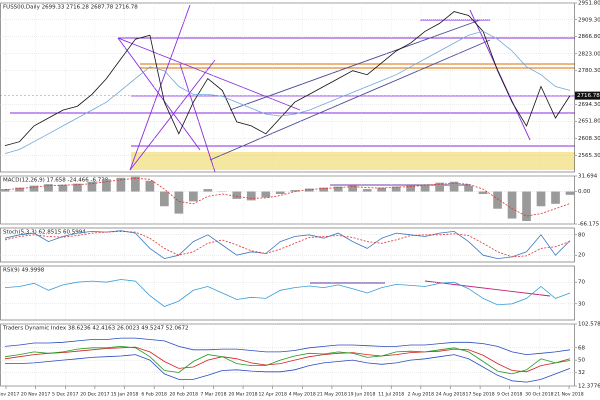 The image size is (600, 400). What do you see at coordinates (589, 71) in the screenshot?
I see `y-tick-label: 2780.30` at bounding box center [589, 71].